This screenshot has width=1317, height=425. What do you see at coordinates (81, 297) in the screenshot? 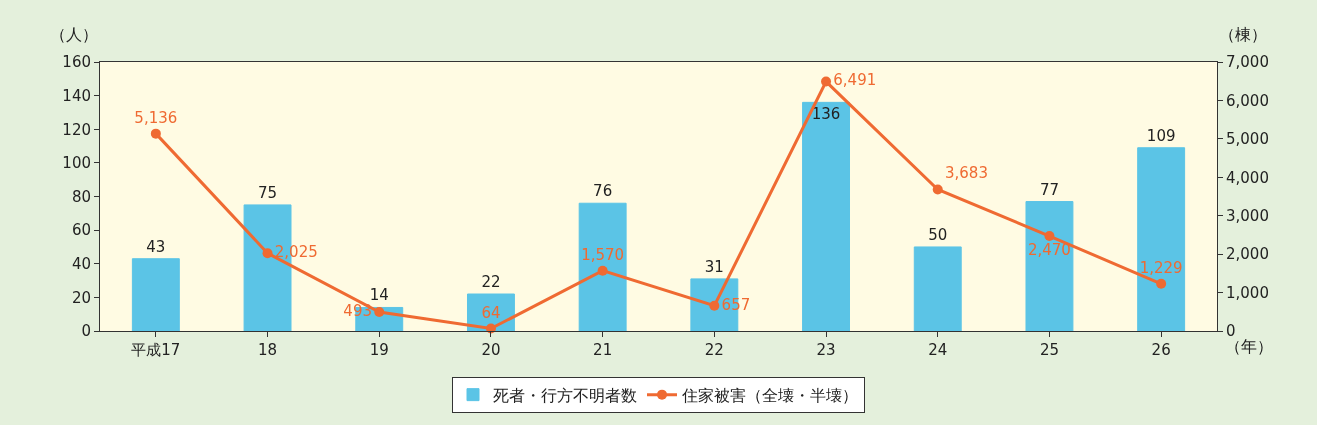
I see `y-tick-label: 20` at bounding box center [81, 297].